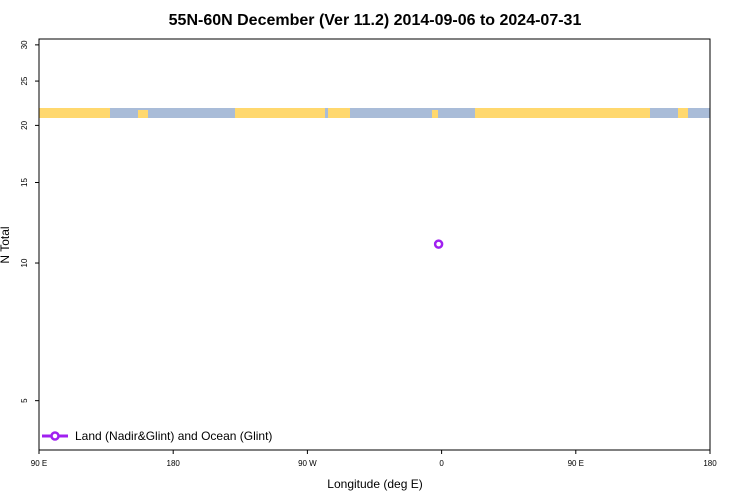  Describe the element at coordinates (438, 244) in the screenshot. I see `data-point` at that location.